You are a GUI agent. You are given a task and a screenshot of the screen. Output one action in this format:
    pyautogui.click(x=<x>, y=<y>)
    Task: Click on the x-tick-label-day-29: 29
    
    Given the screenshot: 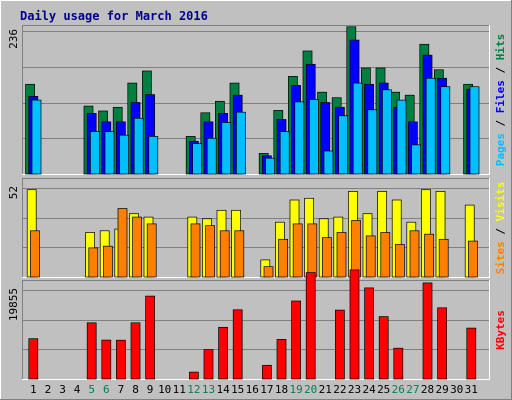 What is the action you would take?
    pyautogui.click(x=441, y=389)
    